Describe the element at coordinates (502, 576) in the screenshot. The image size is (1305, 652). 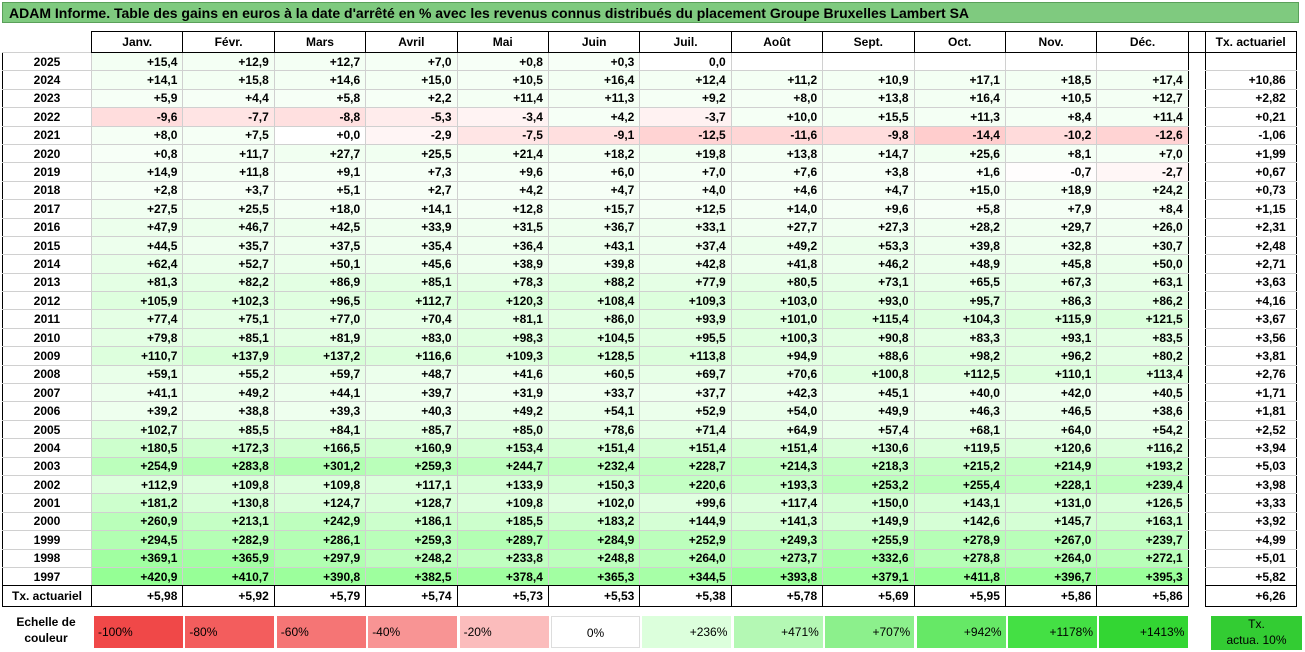
I see `value-cell: +378,4` at that location.